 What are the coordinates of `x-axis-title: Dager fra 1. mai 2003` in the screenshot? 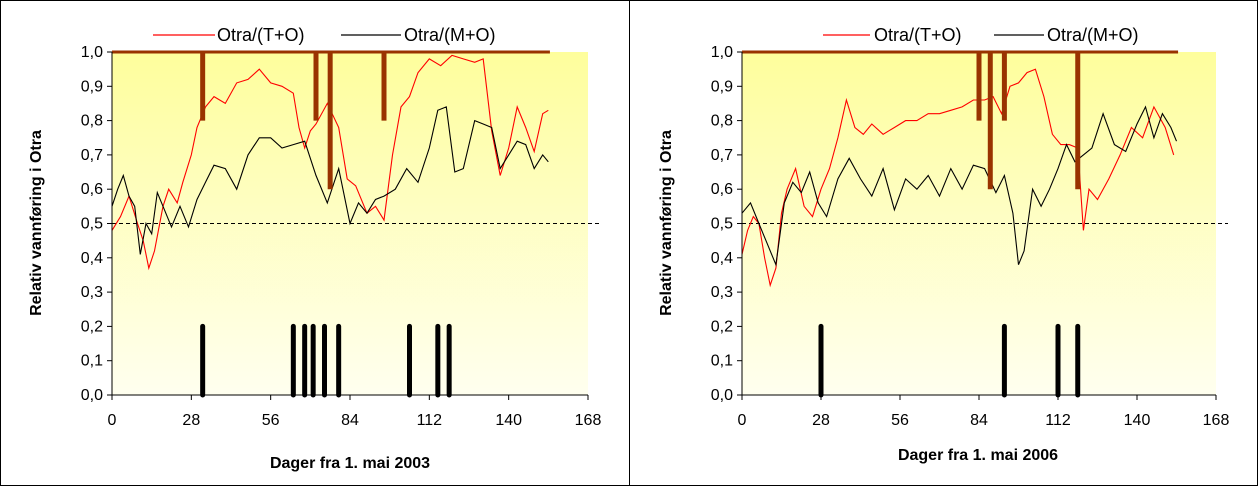 It's located at (350, 463).